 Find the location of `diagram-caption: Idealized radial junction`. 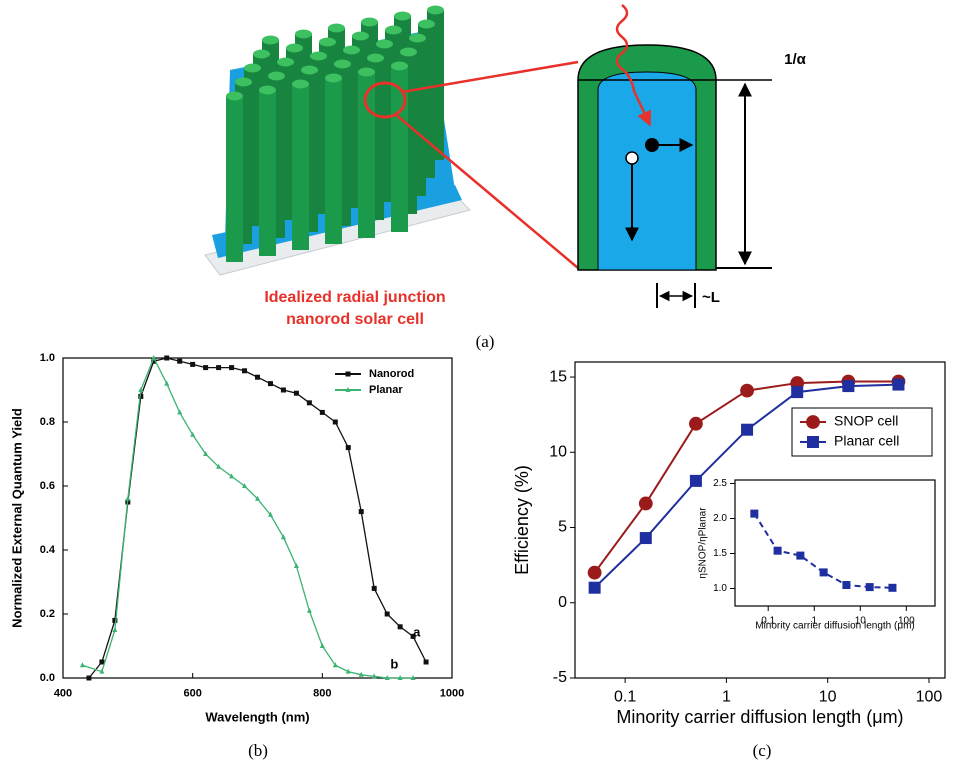

diagram-caption: Idealized radial junction is located at coordinates (354, 297).